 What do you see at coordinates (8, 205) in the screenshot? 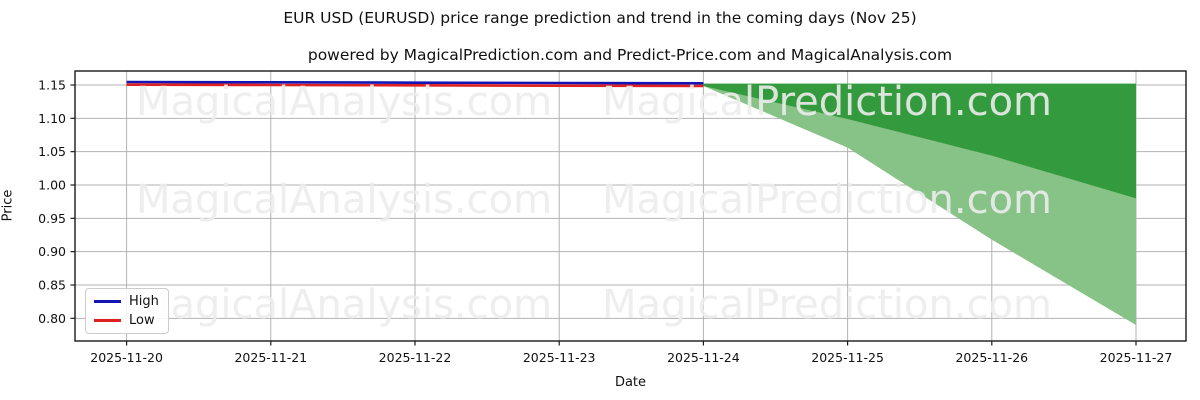
I see `y-axis-label: Price` at bounding box center [8, 205].